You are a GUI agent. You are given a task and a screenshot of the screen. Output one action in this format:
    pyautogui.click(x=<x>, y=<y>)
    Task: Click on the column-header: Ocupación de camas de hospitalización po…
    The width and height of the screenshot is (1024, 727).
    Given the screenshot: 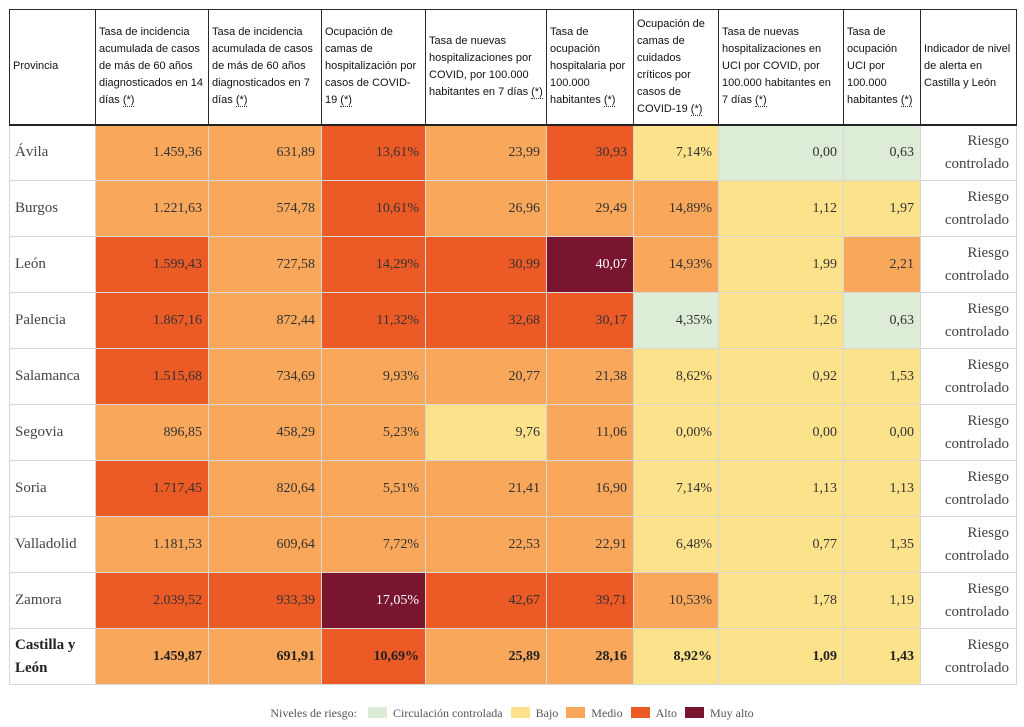 What is the action you would take?
    pyautogui.click(x=373, y=67)
    